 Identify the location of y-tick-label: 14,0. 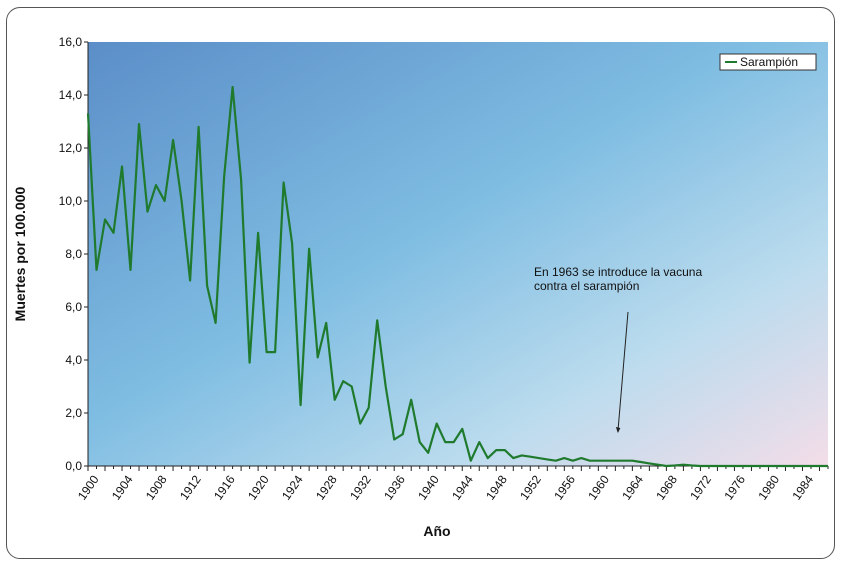
(71, 95).